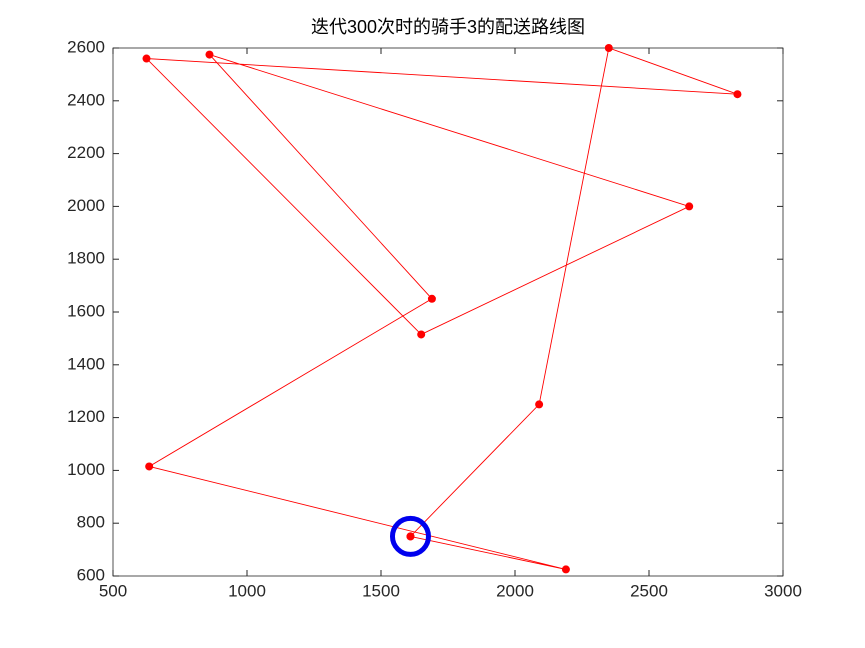  What do you see at coordinates (86, 363) in the screenshot?
I see `y-tick-label: 1400` at bounding box center [86, 363].